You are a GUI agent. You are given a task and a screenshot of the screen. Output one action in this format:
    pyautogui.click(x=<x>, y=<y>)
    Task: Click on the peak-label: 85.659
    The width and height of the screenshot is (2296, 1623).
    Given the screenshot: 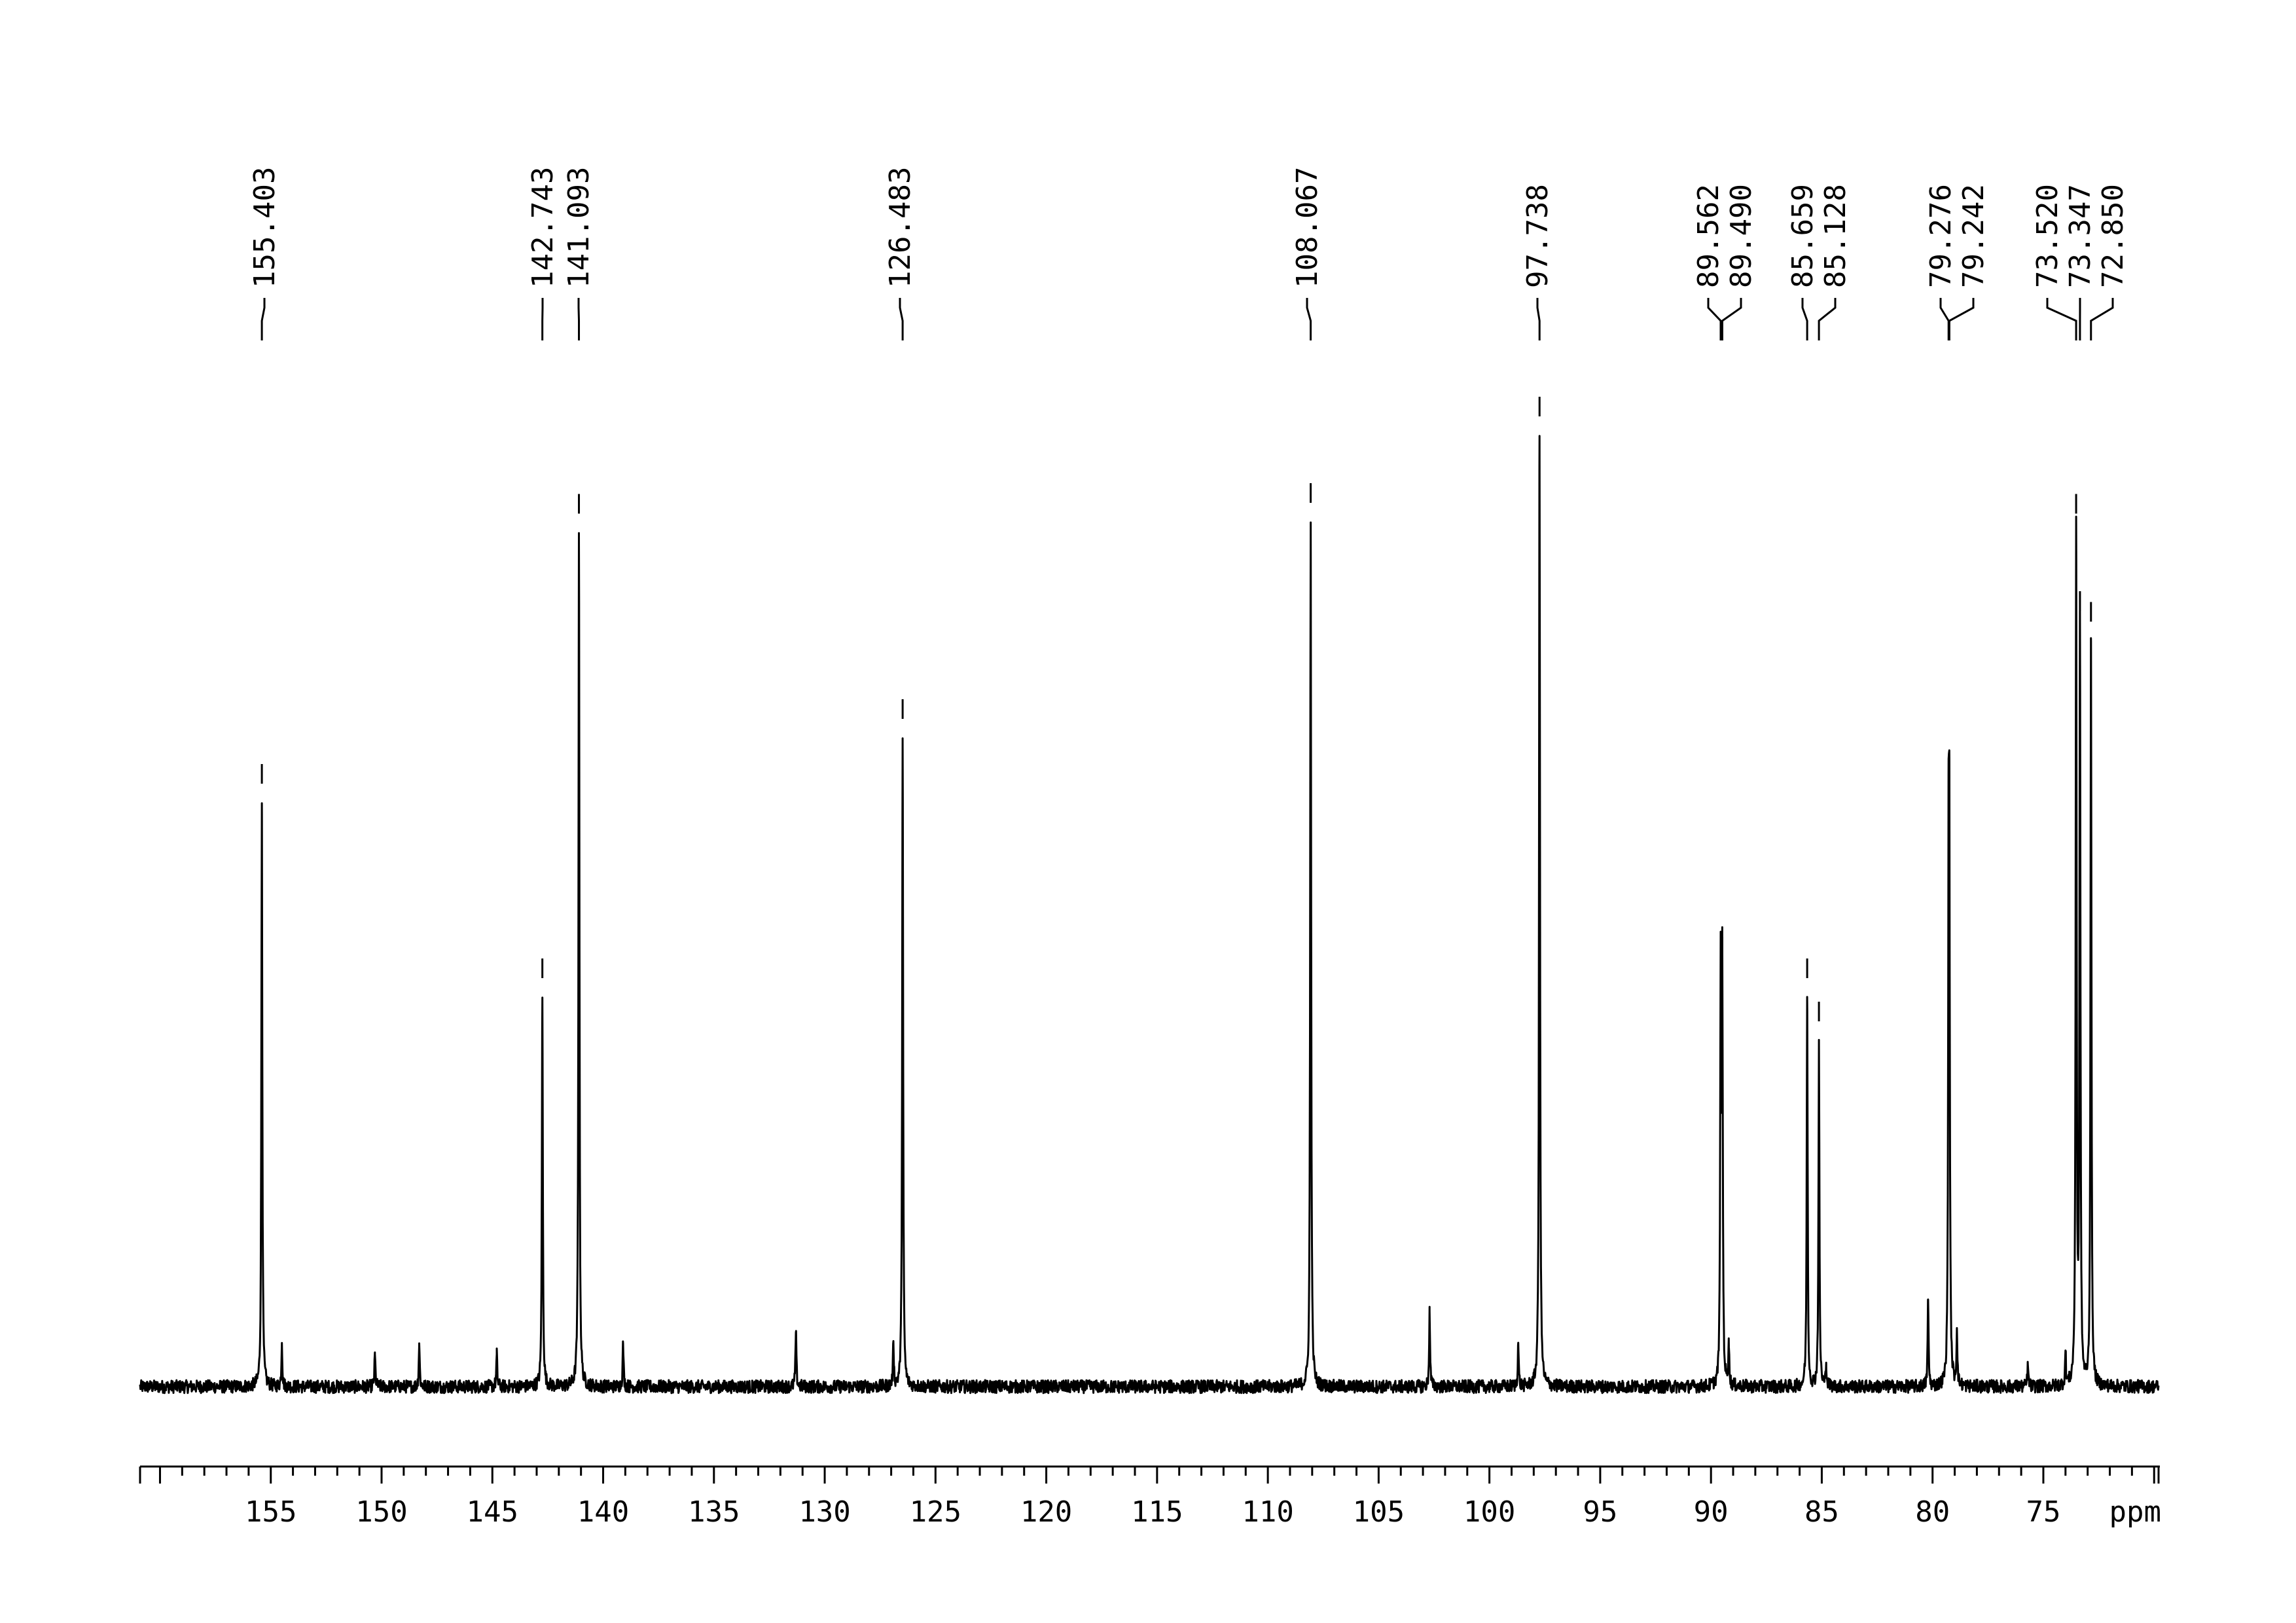 What is the action you would take?
    pyautogui.click(x=1803, y=262)
    